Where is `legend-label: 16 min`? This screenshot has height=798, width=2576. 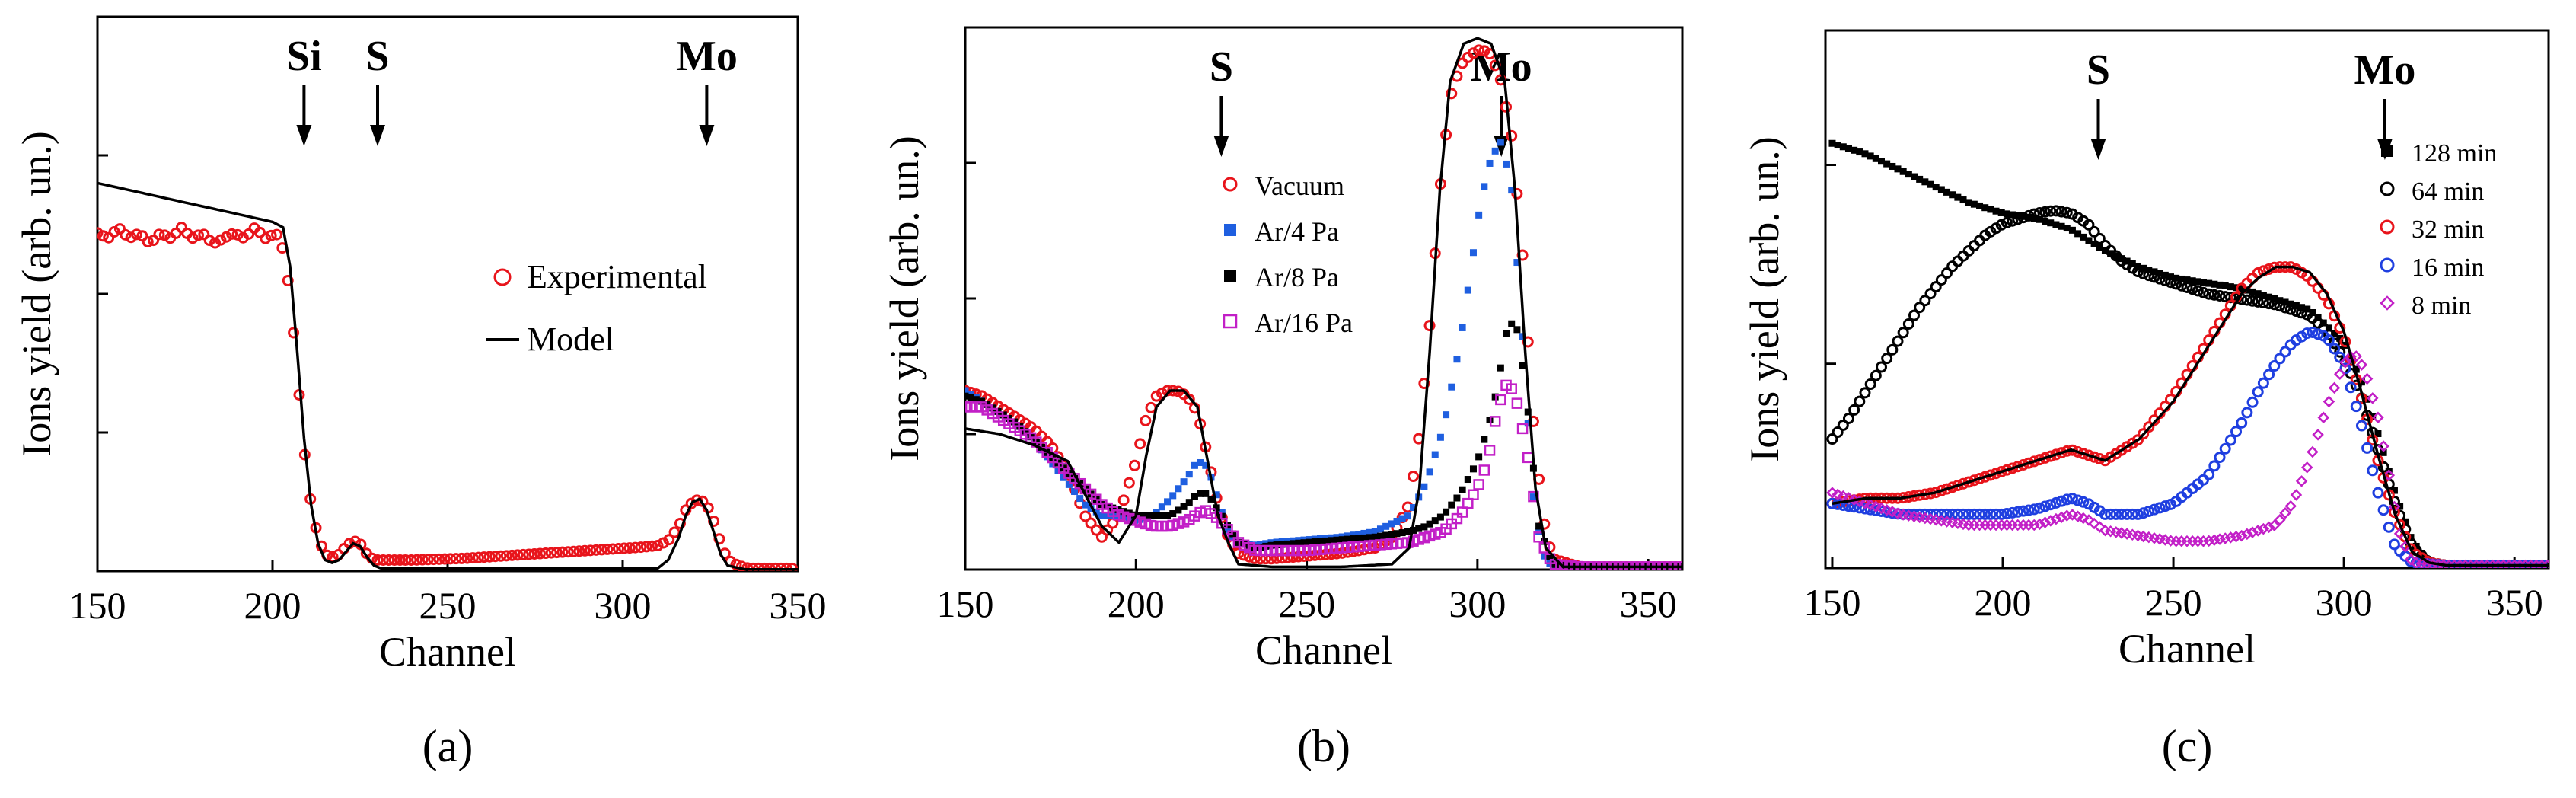
legend-label: 16 min is located at coordinates (2448, 268).